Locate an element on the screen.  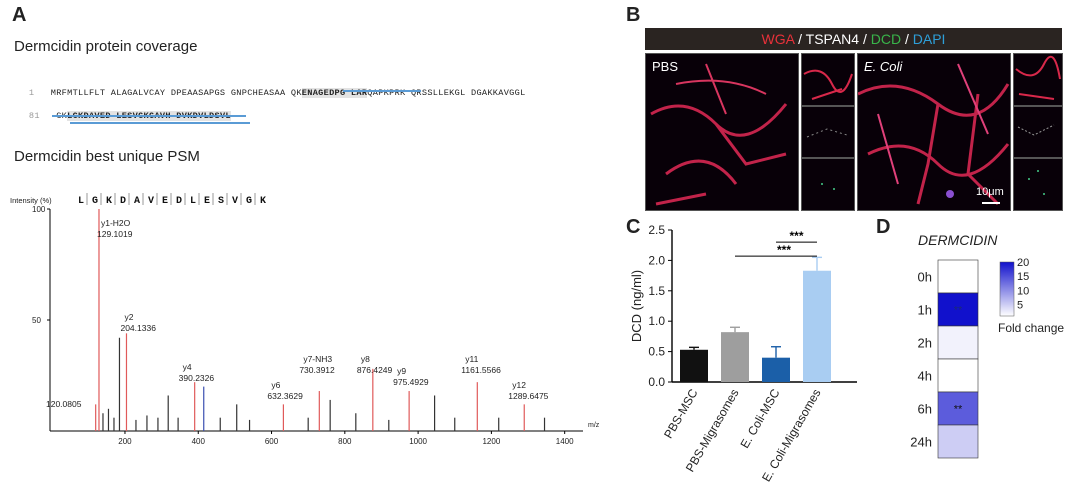
sequence-residue: S is located at coordinates (221, 201).